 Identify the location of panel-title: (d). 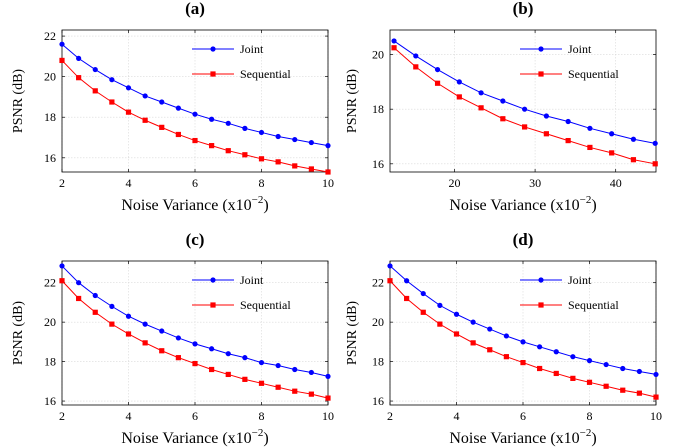
(523, 239).